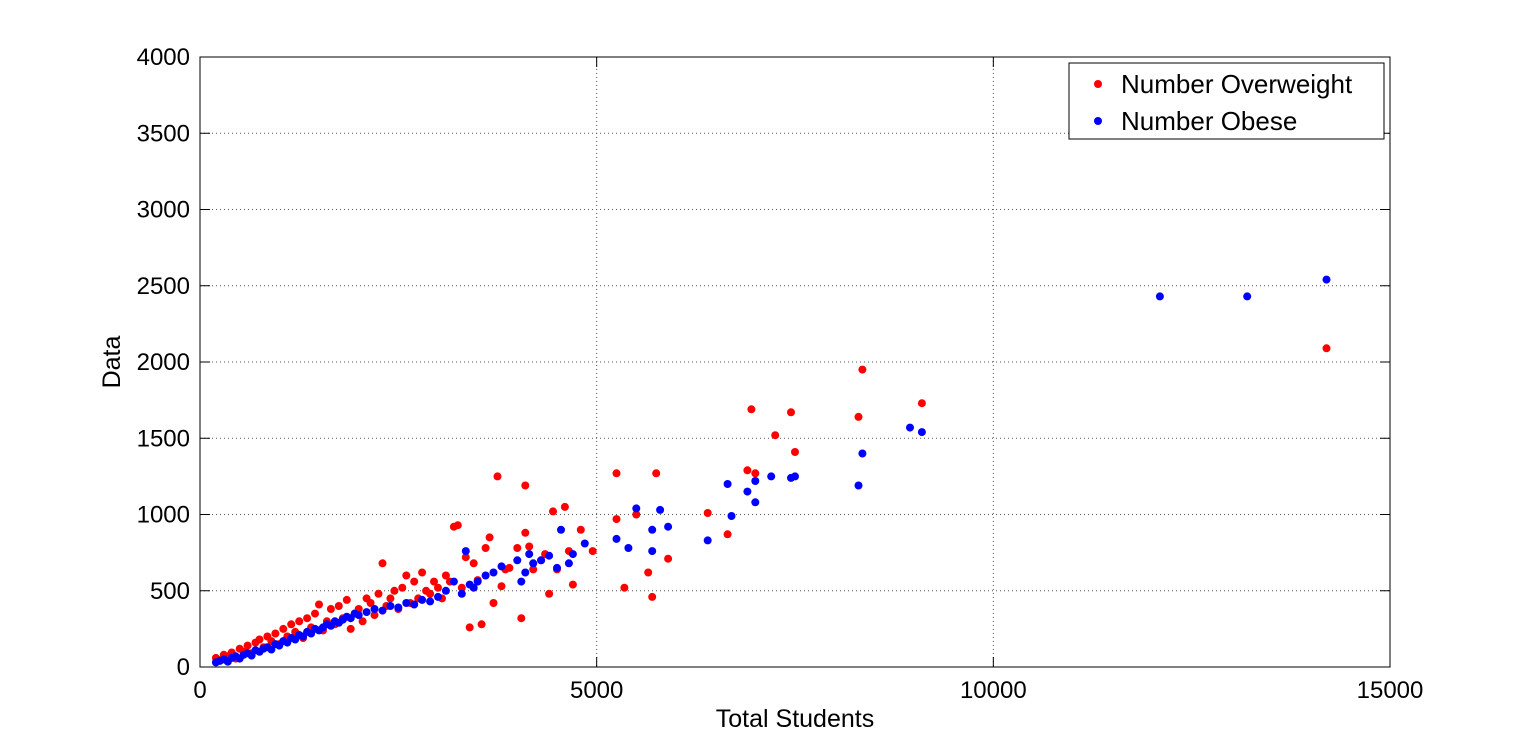 This screenshot has width=1537, height=750. What do you see at coordinates (163, 515) in the screenshot?
I see `y-tick-label: 1000` at bounding box center [163, 515].